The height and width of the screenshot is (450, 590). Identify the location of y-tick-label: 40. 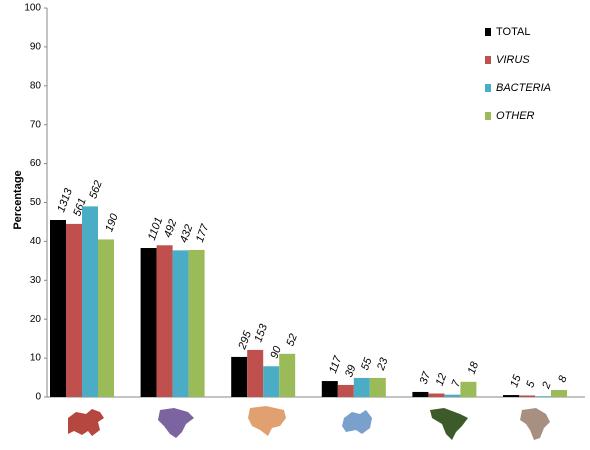
(36, 241).